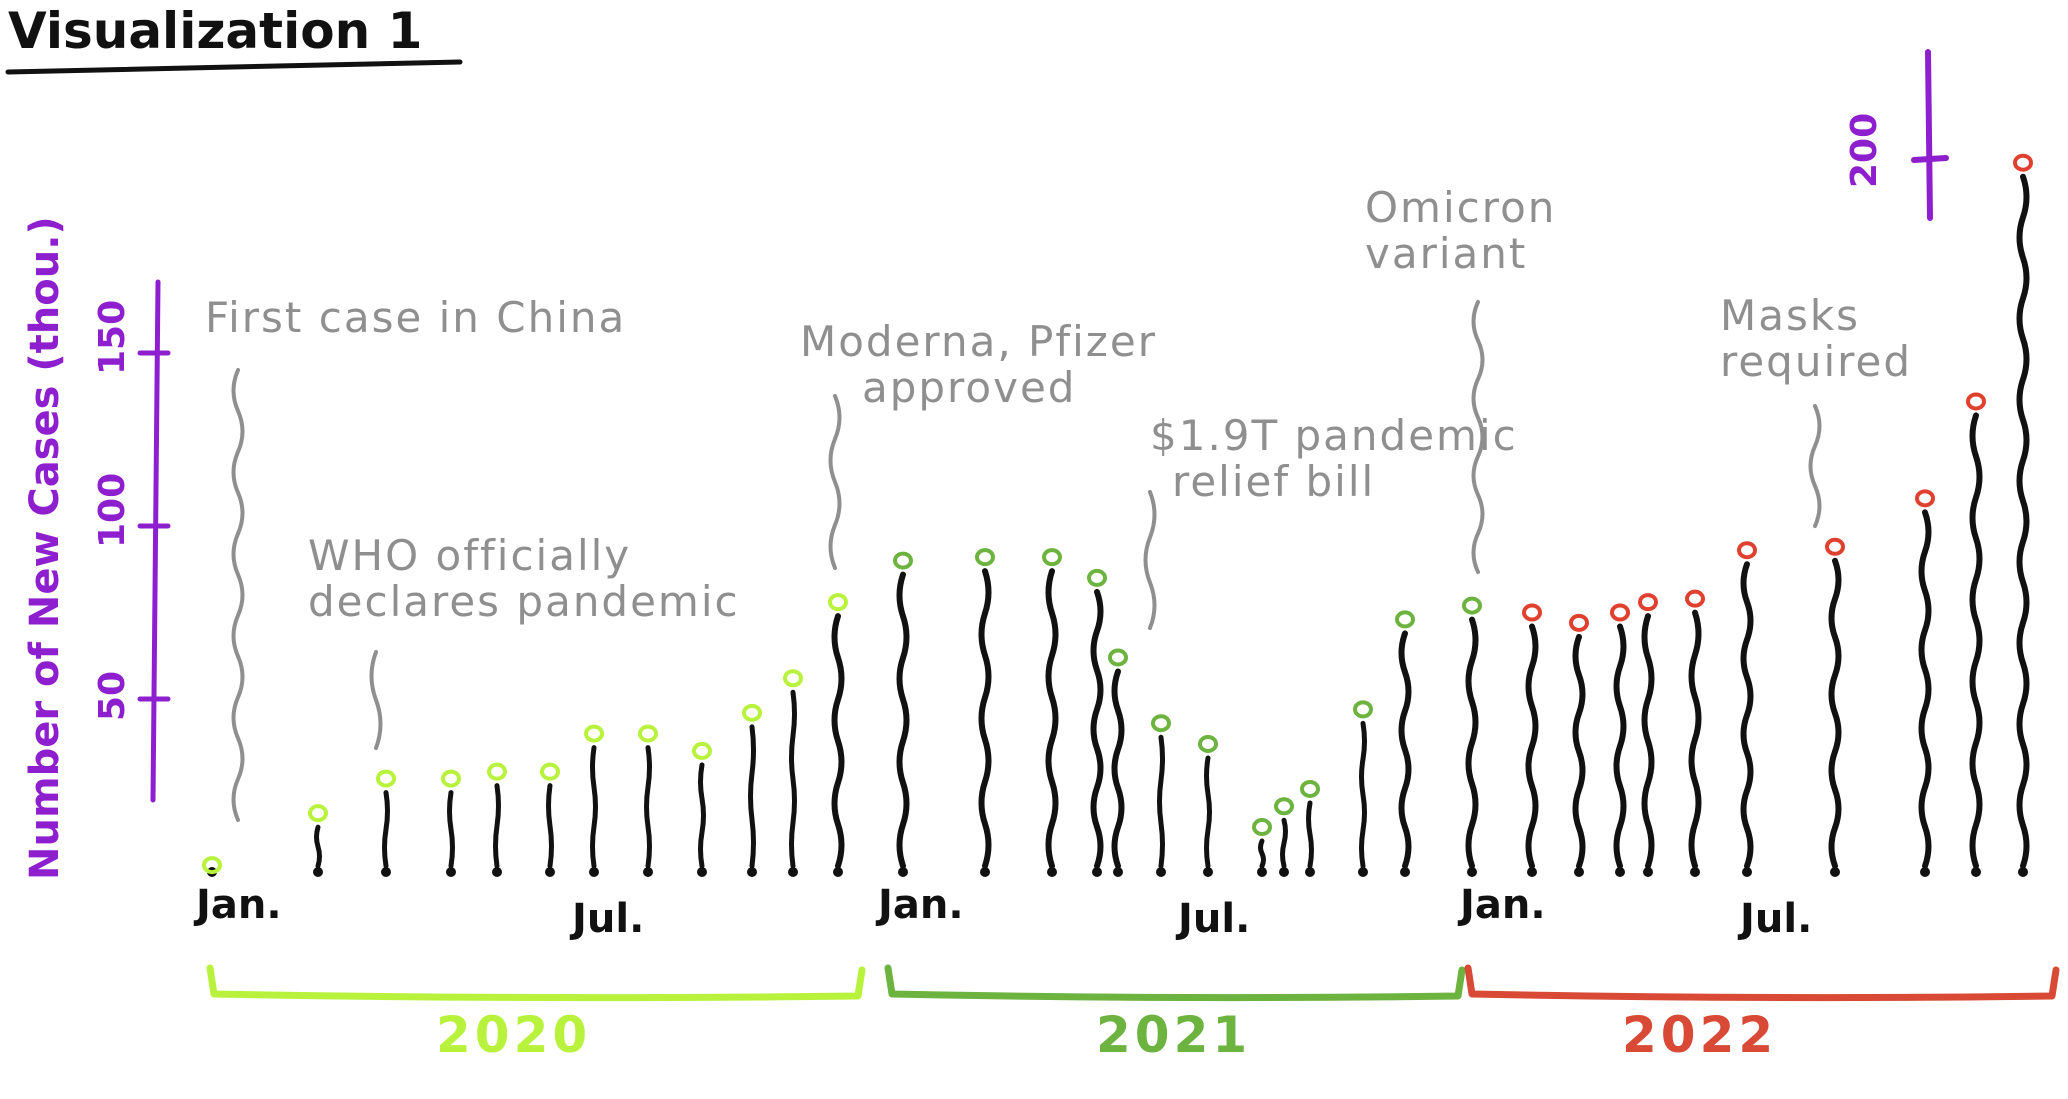 The width and height of the screenshot is (2068, 1099). What do you see at coordinates (1930, 159) in the screenshot?
I see `y-break-tick` at bounding box center [1930, 159].